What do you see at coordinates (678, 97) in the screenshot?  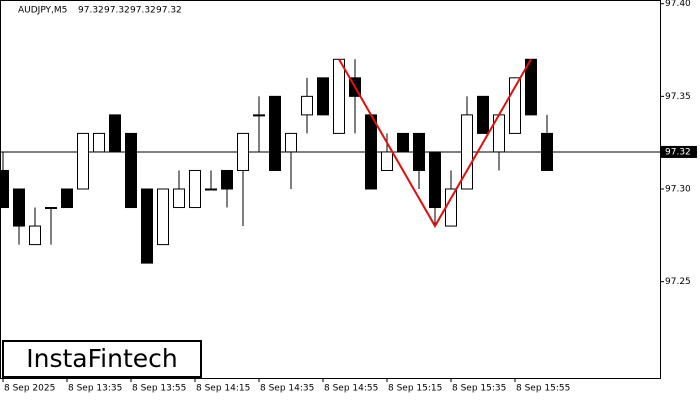 I see `y-tick-label: 97.35` at bounding box center [678, 97].